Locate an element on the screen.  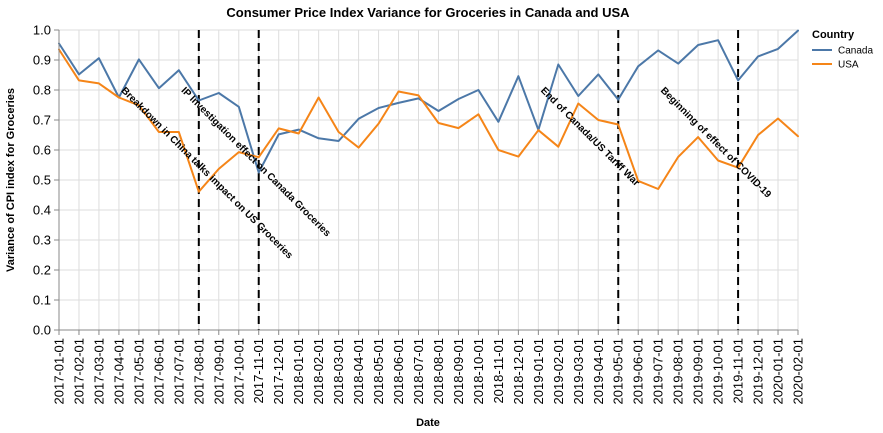
y-tick-label: 0.1 is located at coordinates (42, 300).